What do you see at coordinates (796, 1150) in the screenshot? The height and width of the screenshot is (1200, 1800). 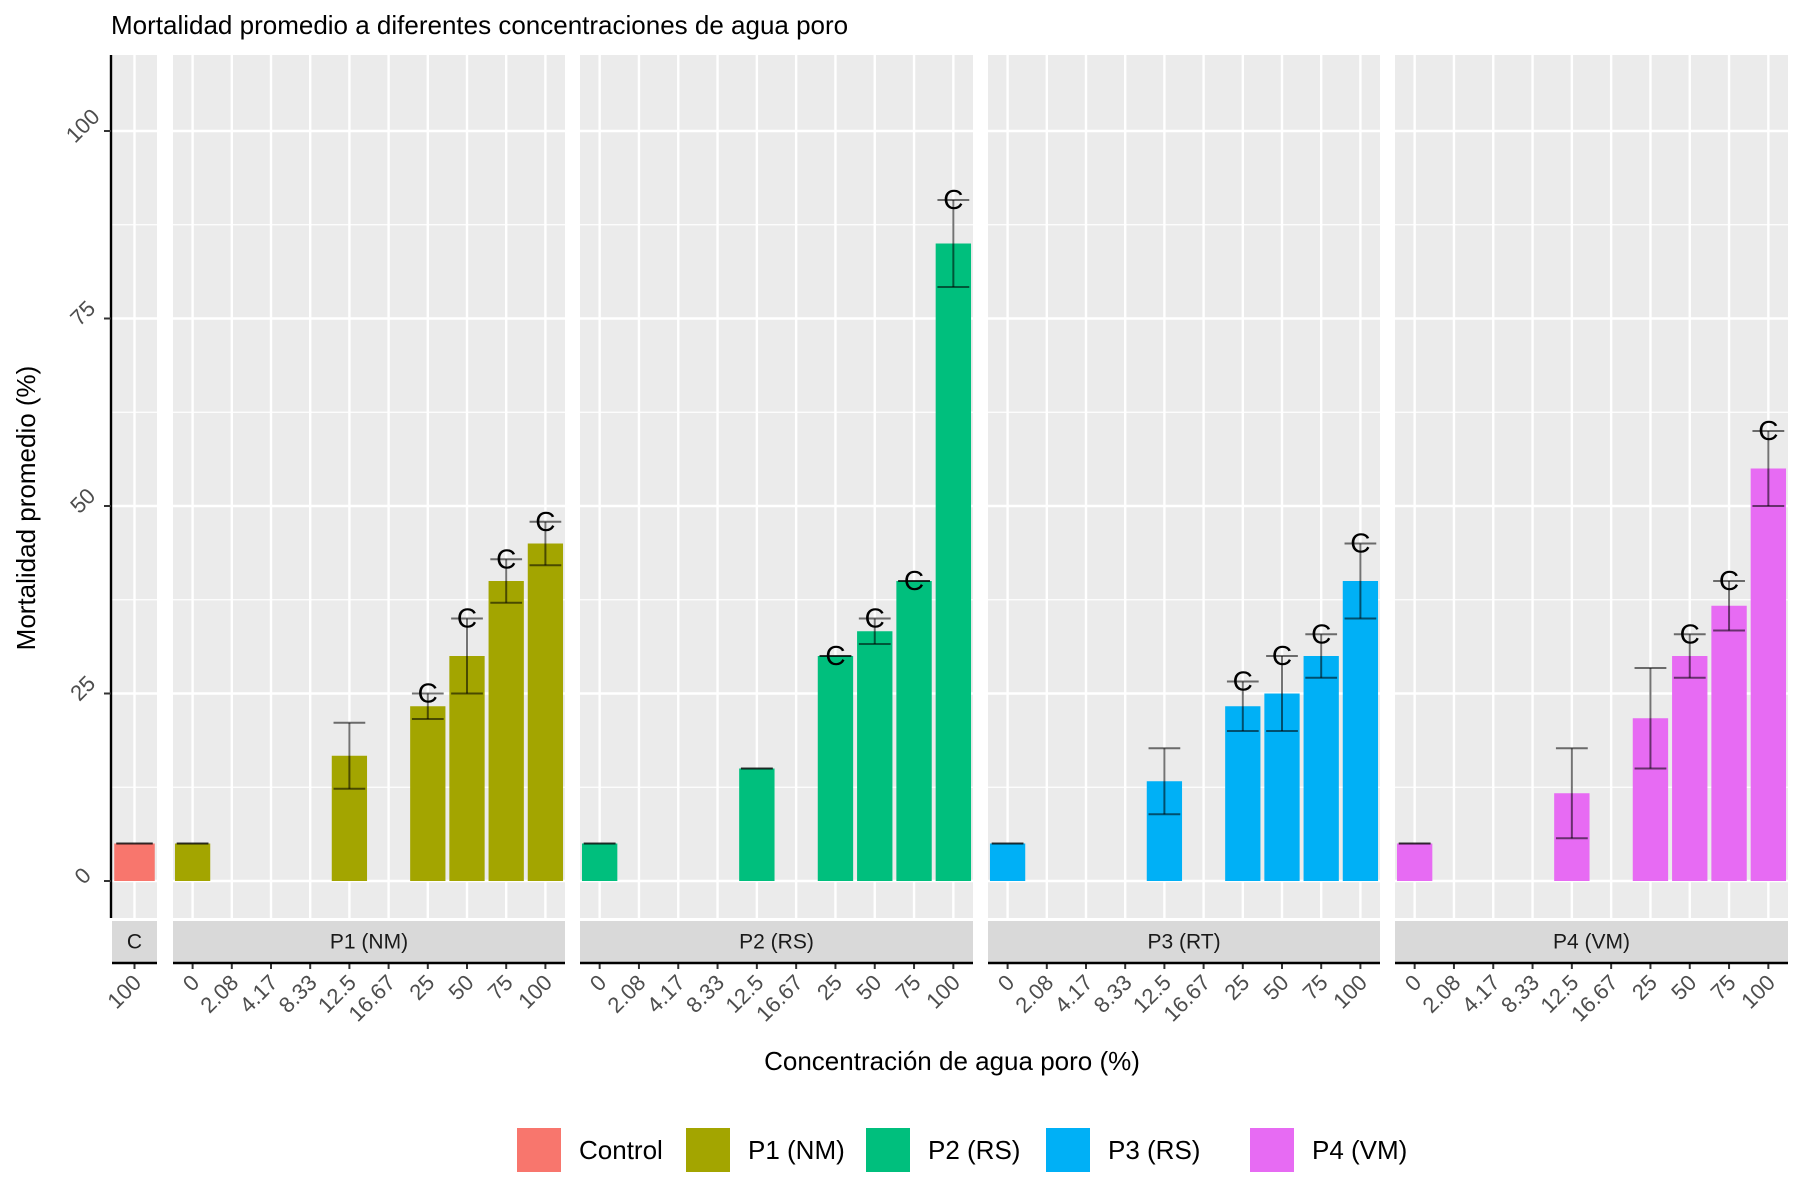 I see `legend-label: P1 (NM)` at bounding box center [796, 1150].